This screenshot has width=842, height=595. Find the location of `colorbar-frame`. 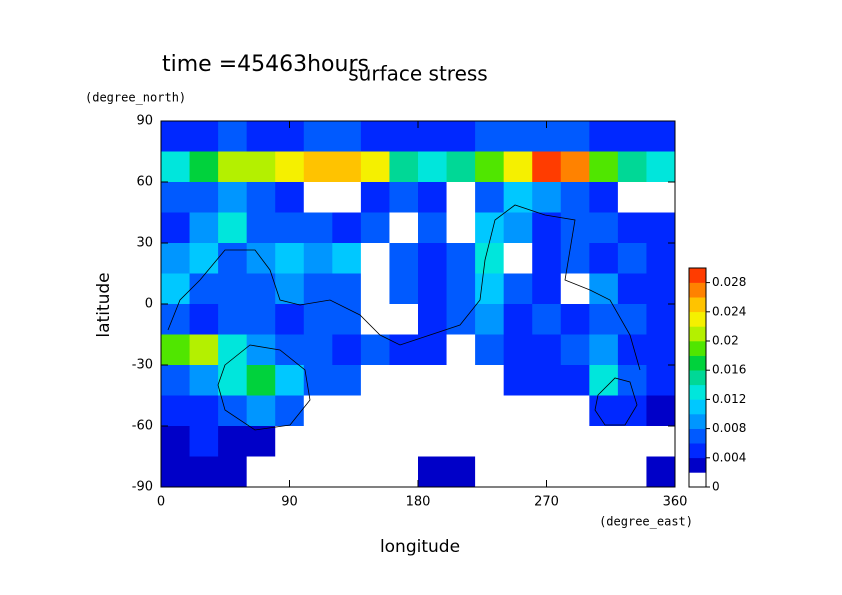

colorbar-frame is located at coordinates (697, 377).